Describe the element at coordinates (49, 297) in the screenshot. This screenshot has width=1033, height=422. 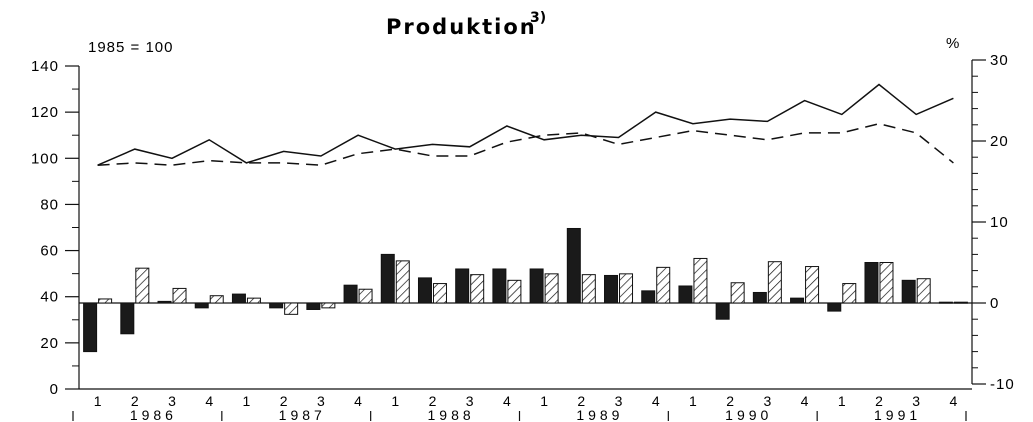
I see `left-tick-label: 40` at that location.